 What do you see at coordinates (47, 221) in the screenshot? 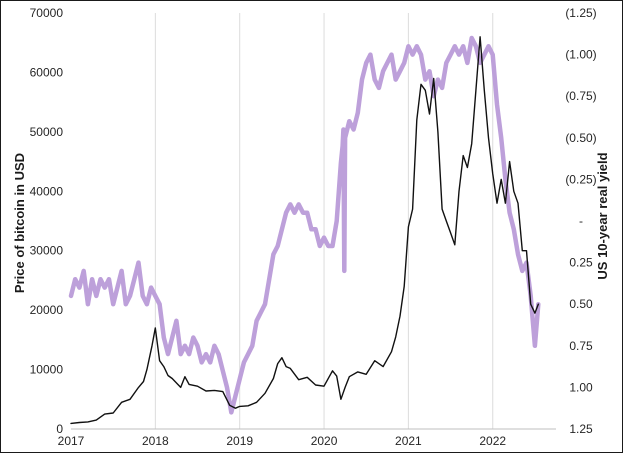
I see `y-axis-ticks: 0 10000 20000 30000 40000 50000 60000 70000` at bounding box center [47, 221].